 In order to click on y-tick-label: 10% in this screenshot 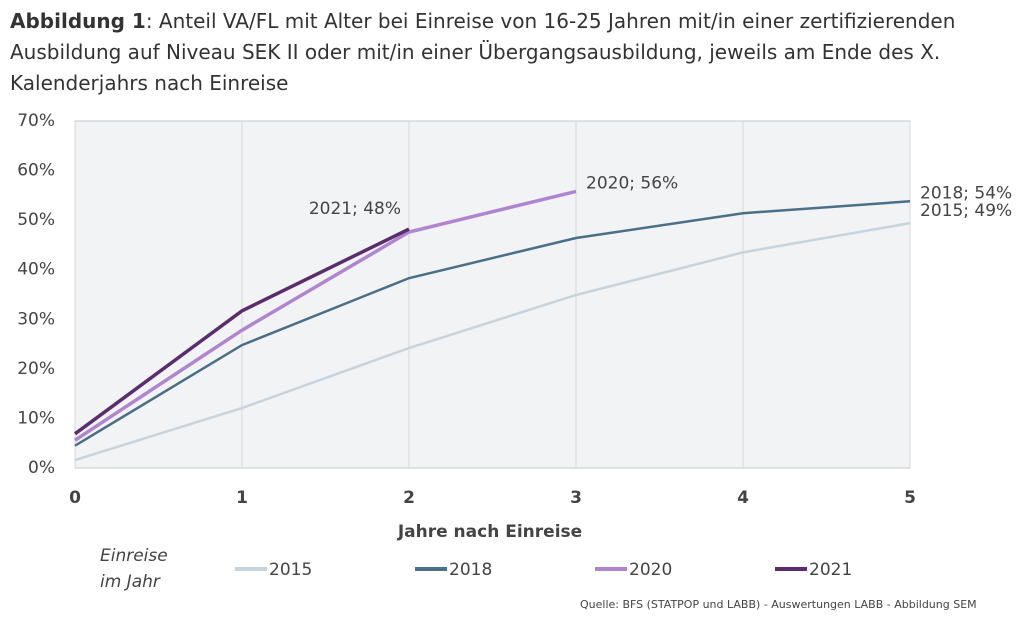, I will do `click(36, 418)`.